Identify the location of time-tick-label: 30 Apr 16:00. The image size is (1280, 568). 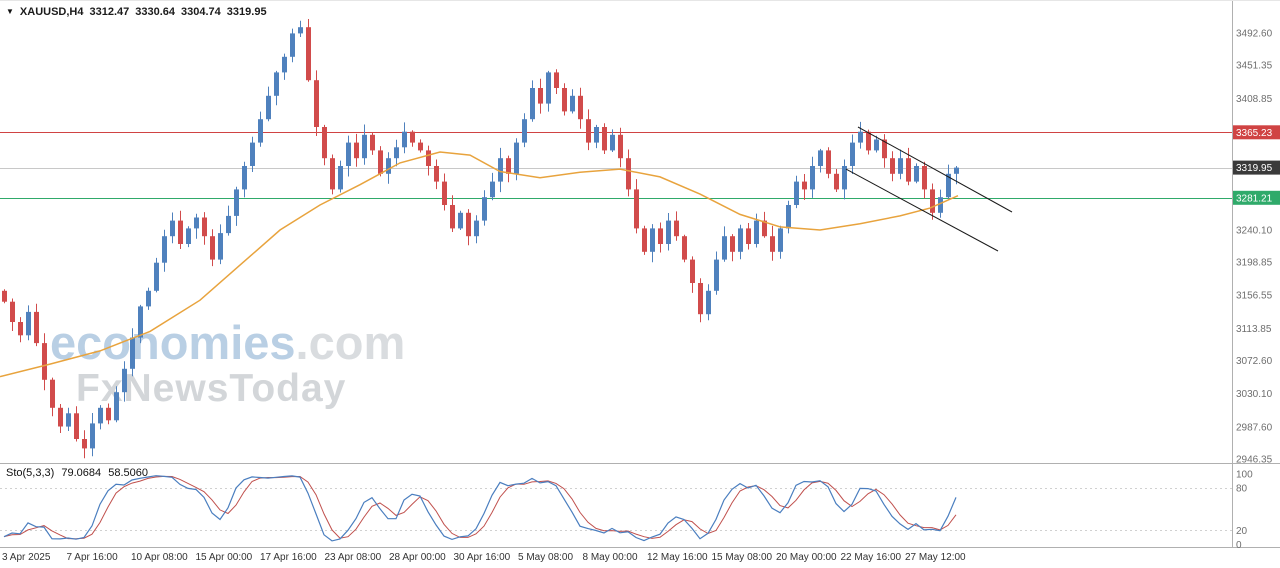
(482, 557).